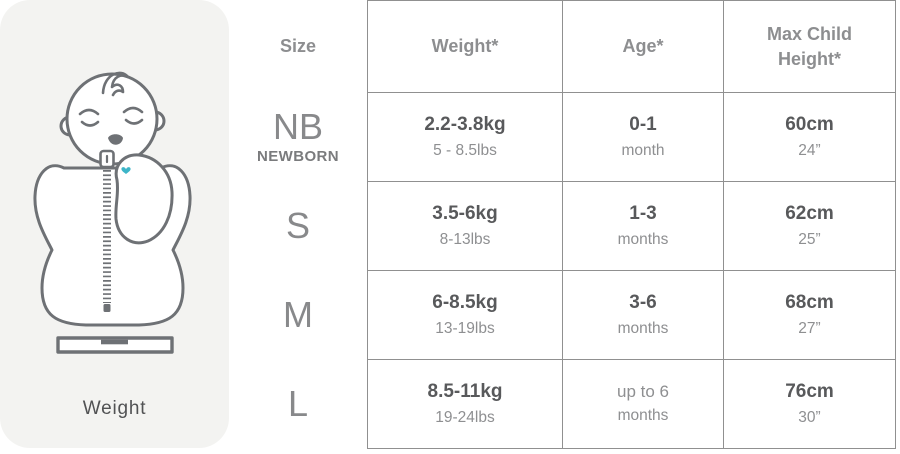  I want to click on table-row-m: 6-8.5kg 13-19lbs 3-6 months 68cm 27”, so click(631, 315).